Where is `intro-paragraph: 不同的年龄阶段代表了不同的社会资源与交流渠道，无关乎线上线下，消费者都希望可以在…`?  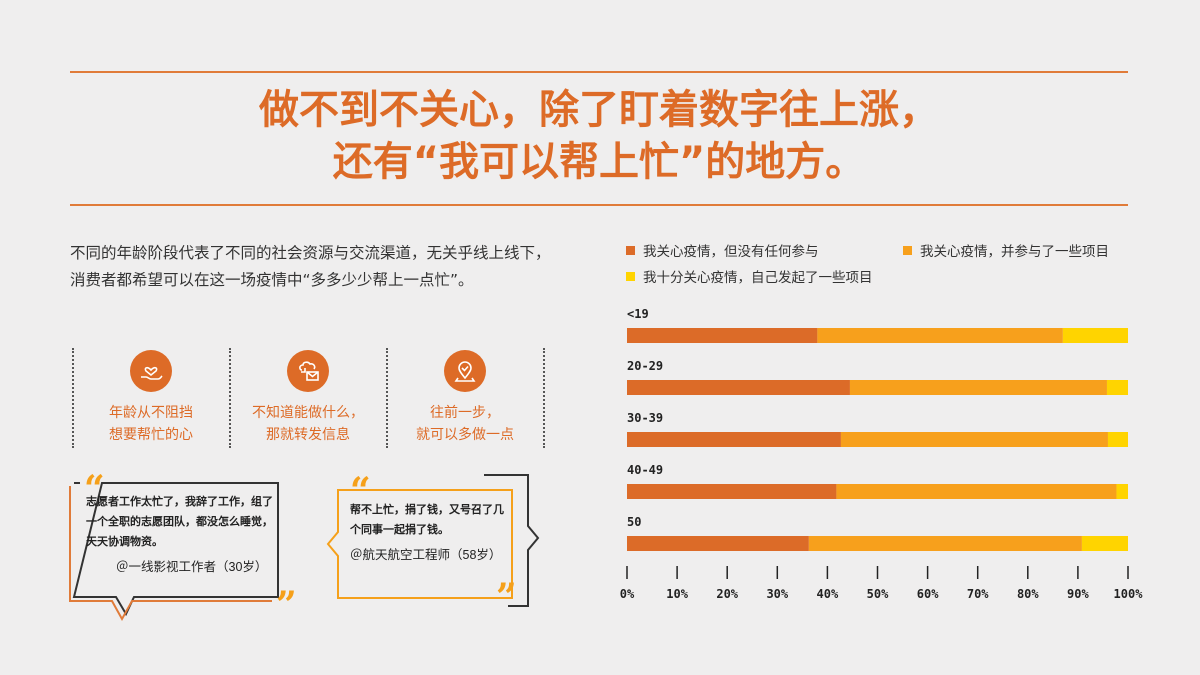
intro-paragraph: 不同的年龄阶段代表了不同的社会资源与交流渠道，无关乎线上线下，消费者都希望可以在… is located at coordinates (310, 266).